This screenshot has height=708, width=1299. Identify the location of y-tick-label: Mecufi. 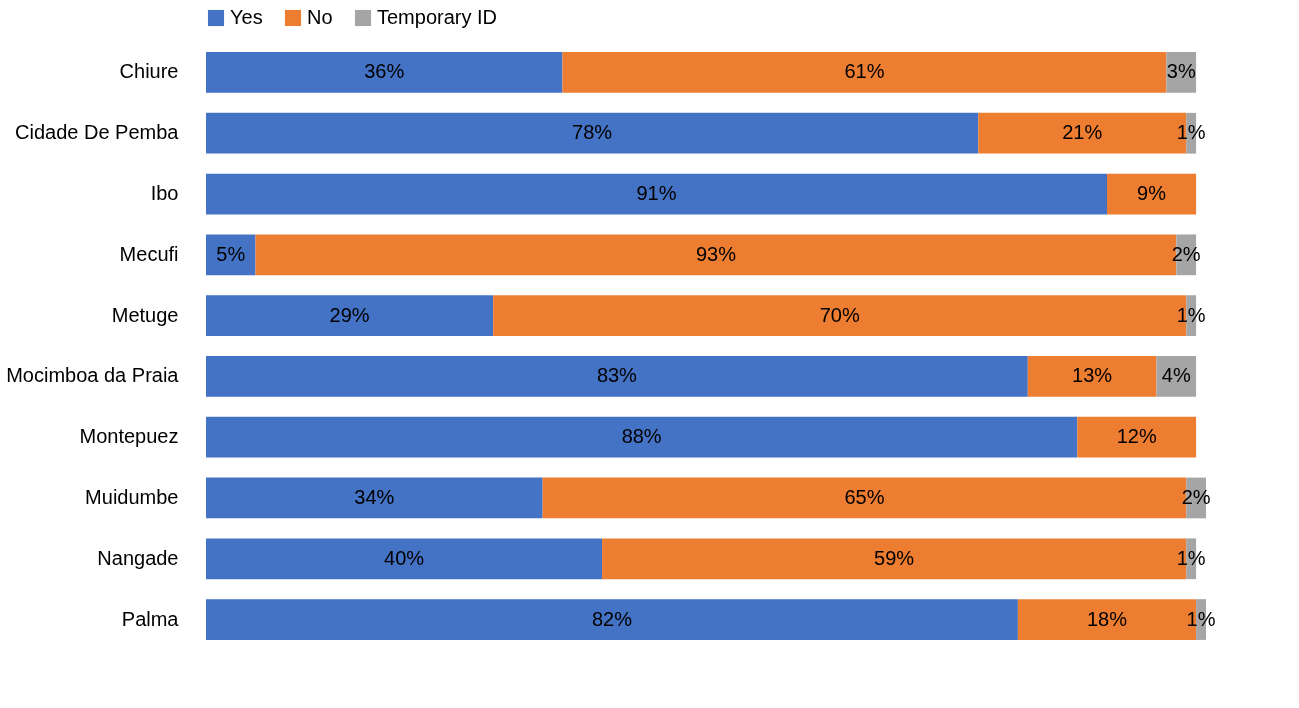
(149, 253).